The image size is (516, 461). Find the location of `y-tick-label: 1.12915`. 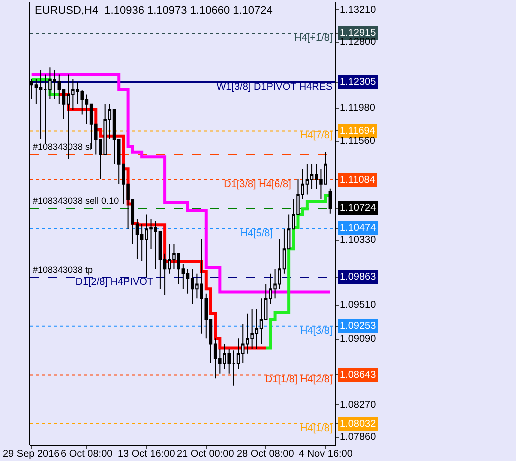

y-tick-label: 1.12915 is located at coordinates (358, 33).